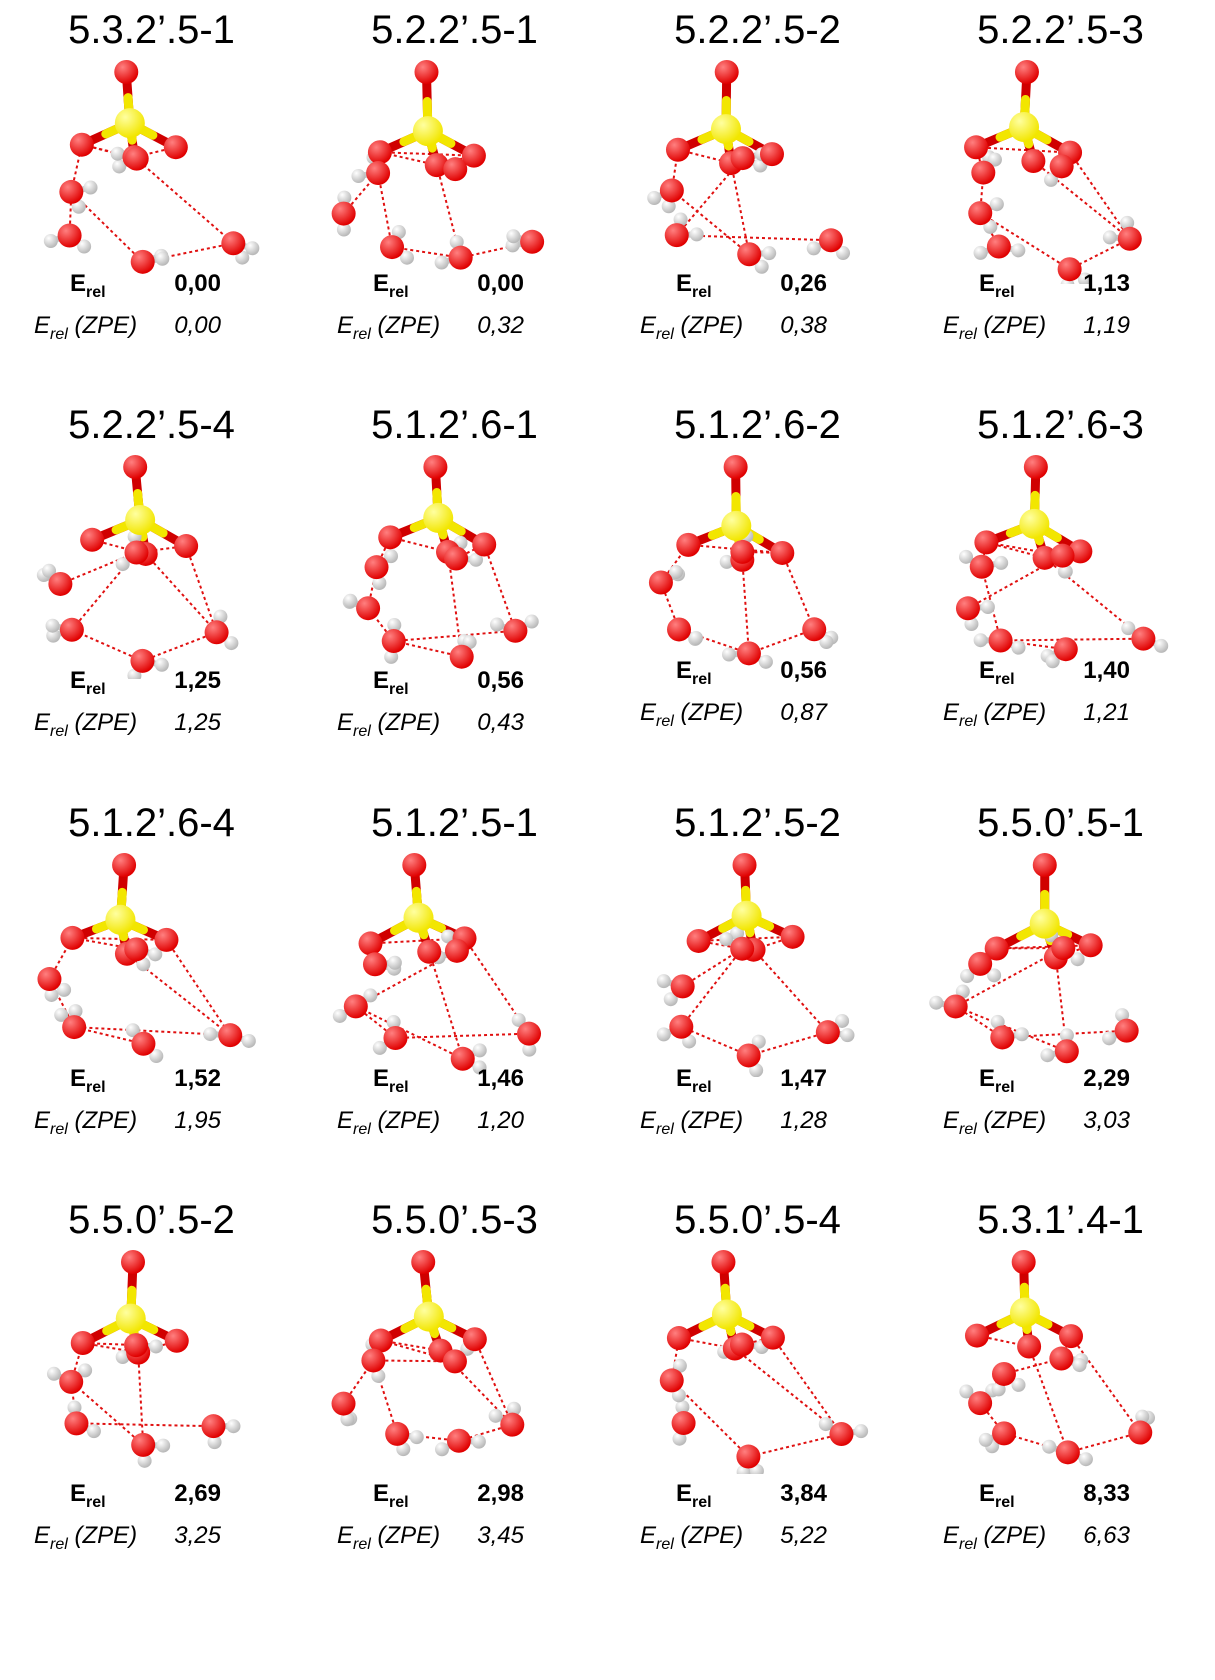 Image resolution: width=1215 pixels, height=1680 pixels. I want to click on energy-value: 2,29, so click(1106, 1078).